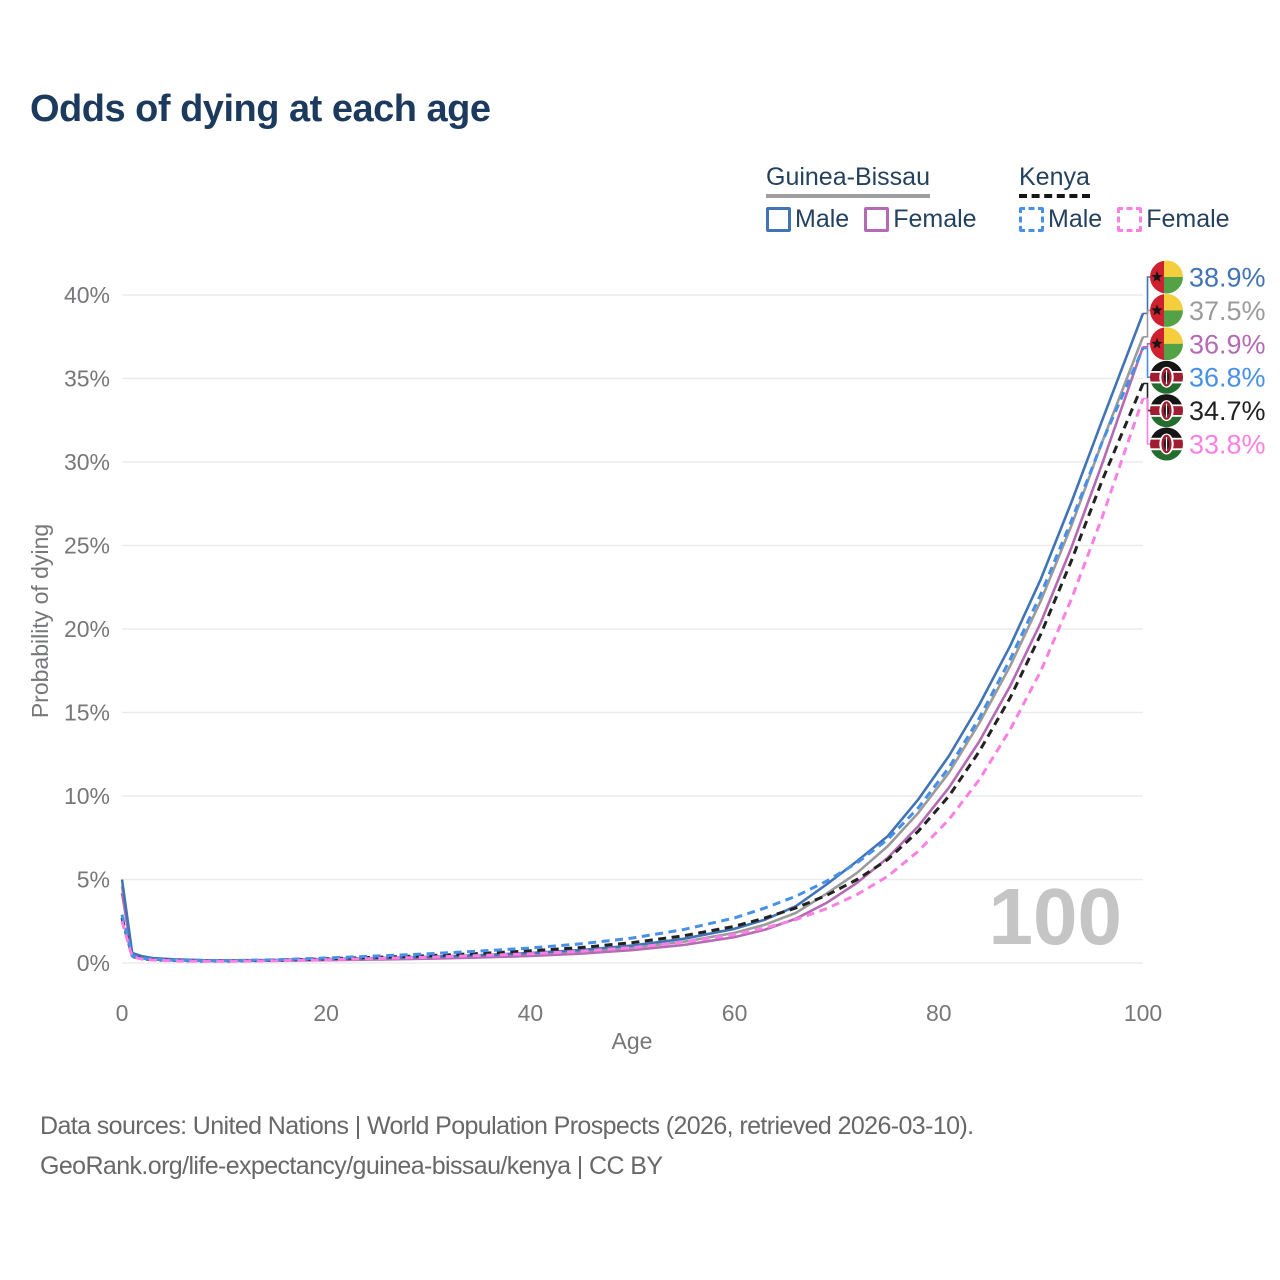  Describe the element at coordinates (326, 1013) in the screenshot. I see `x-tick-label: 20` at that location.